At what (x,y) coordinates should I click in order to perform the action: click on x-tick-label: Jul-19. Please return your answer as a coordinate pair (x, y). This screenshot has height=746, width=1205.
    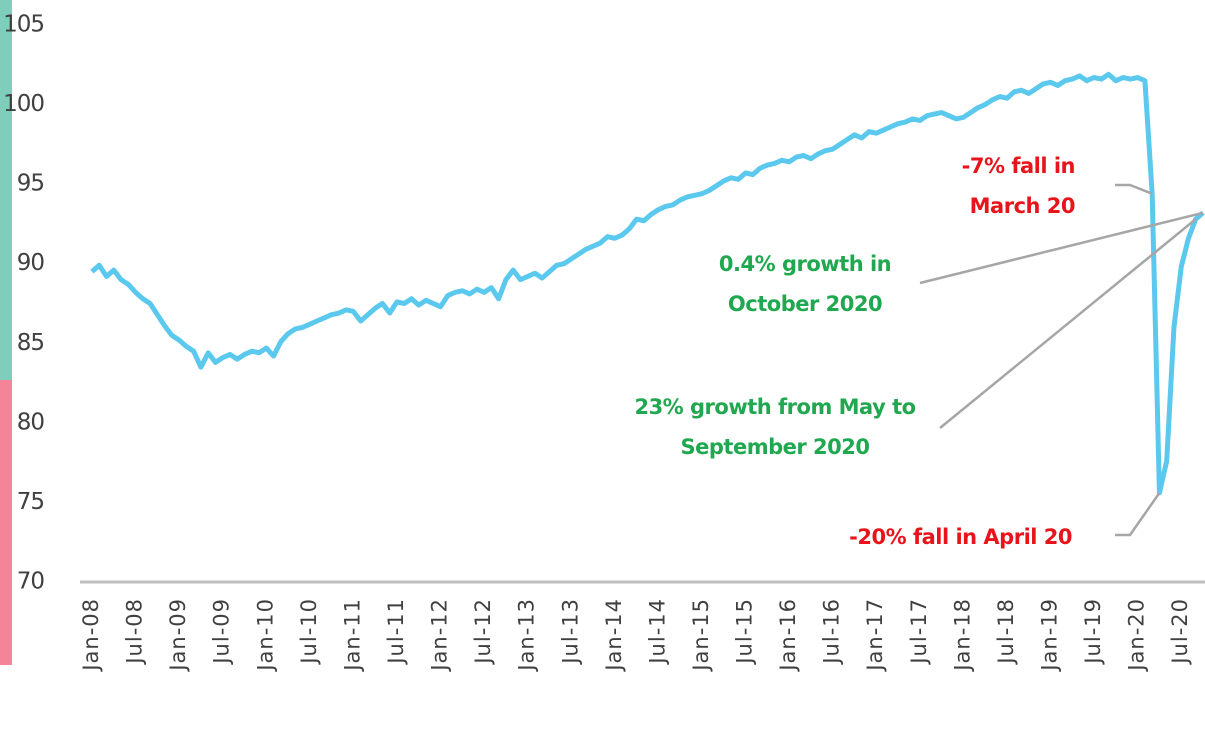
    Looking at the image, I should click on (1093, 632).